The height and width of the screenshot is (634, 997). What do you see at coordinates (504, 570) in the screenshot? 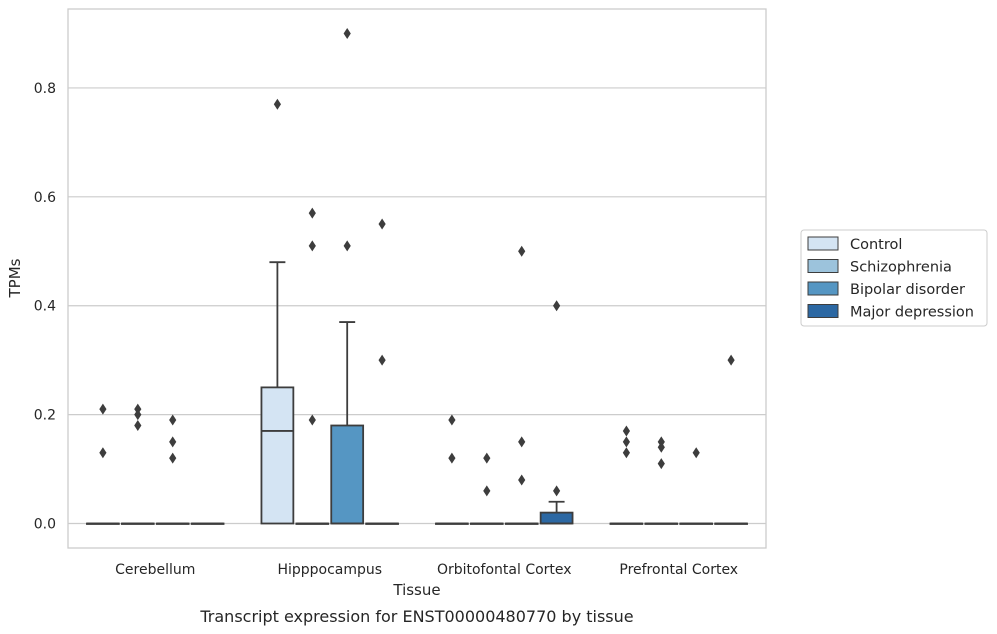
I see `x-tick-label: Orbitofontal Cortex` at bounding box center [504, 570].